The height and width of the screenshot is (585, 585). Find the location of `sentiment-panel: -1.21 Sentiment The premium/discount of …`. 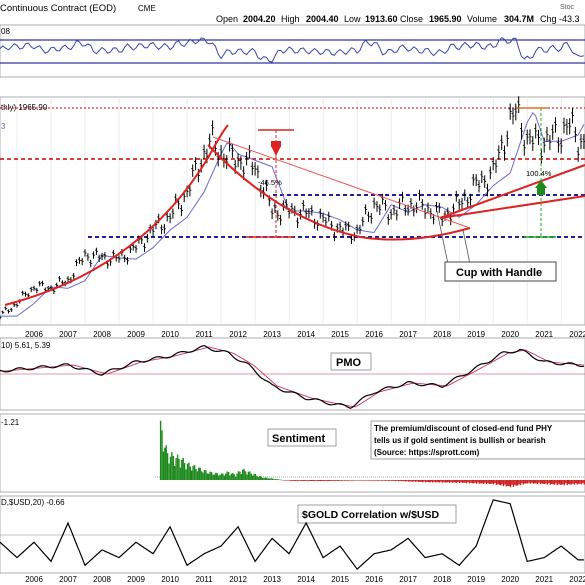

sentiment-panel: -1.21 Sentiment The premium/discount of … is located at coordinates (292, 453).